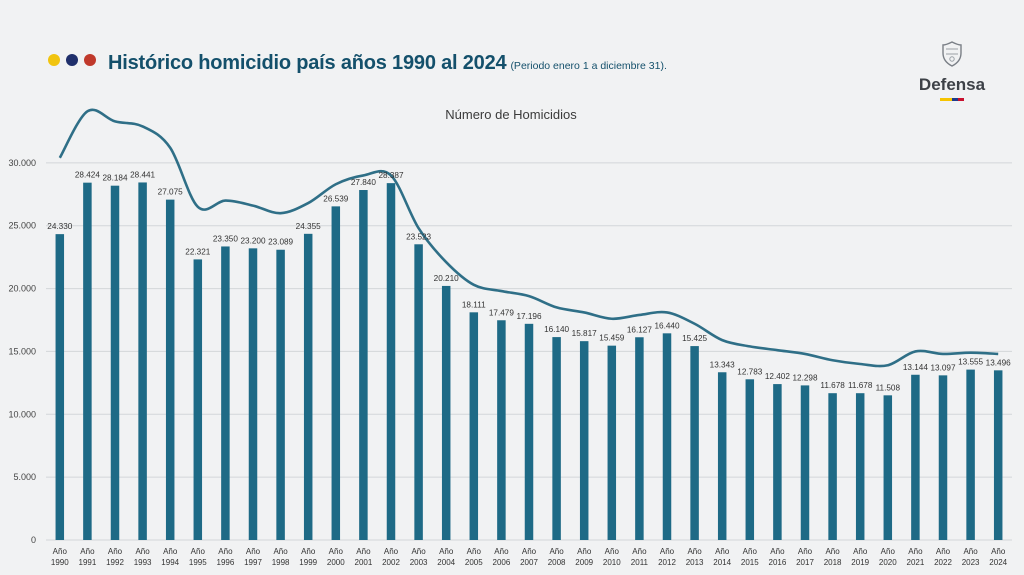  What do you see at coordinates (640, 557) in the screenshot?
I see `x-tick-label: Año 2011` at bounding box center [640, 557].